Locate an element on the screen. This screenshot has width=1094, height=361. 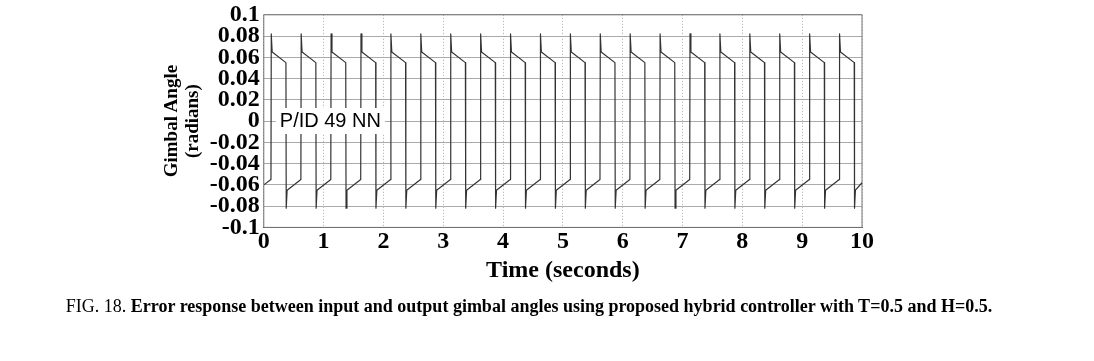
x-tick-label: 4 is located at coordinates (503, 240).